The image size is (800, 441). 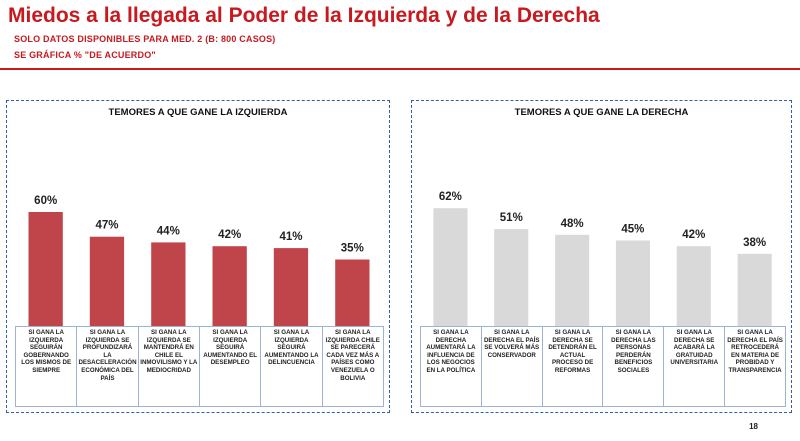 What do you see at coordinates (168, 231) in the screenshot?
I see `bar-label-izquierda-2: 44%` at bounding box center [168, 231].